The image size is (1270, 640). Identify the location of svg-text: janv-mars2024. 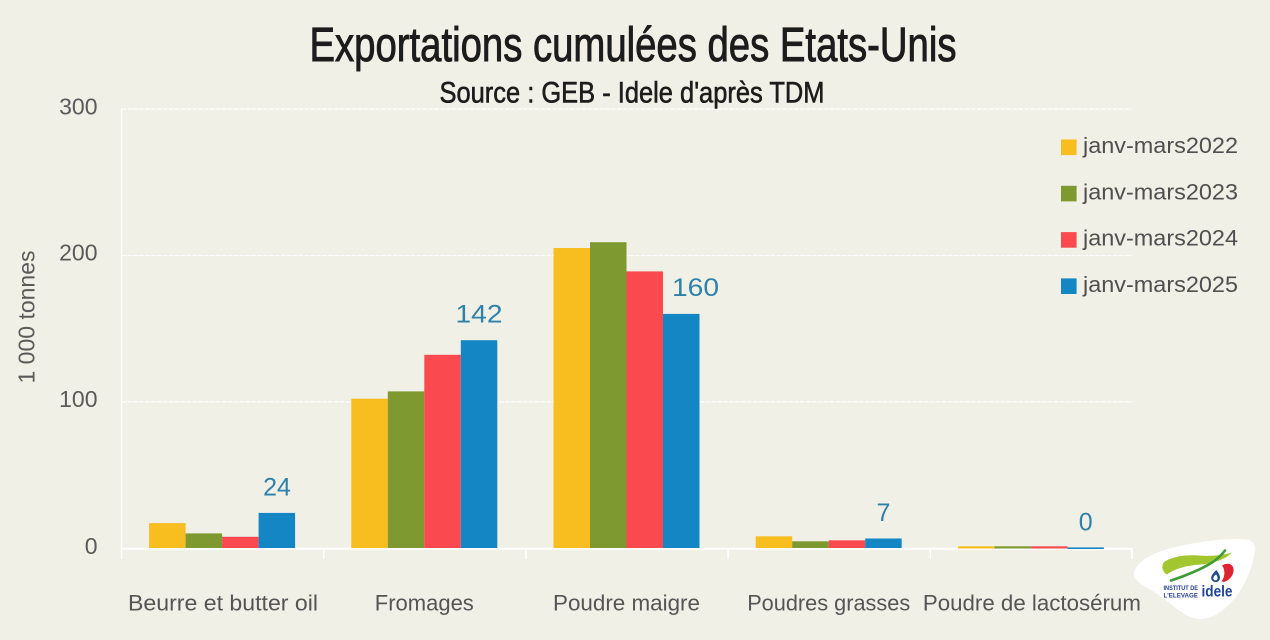
(1160, 238).